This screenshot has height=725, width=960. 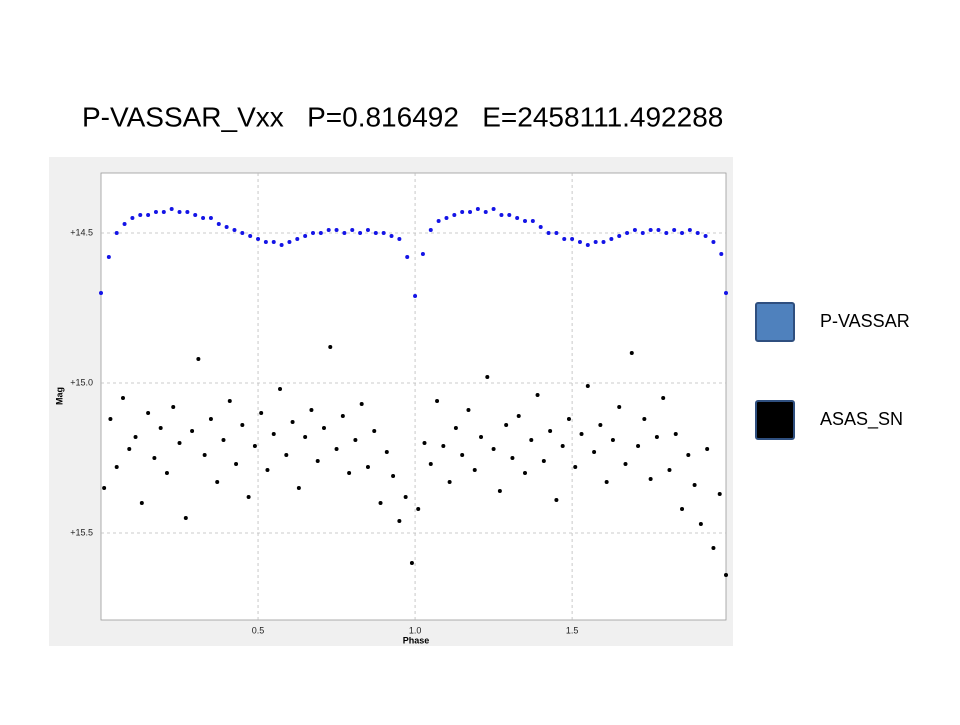 What do you see at coordinates (258, 630) in the screenshot?
I see `x-tick-label: 0.5` at bounding box center [258, 630].